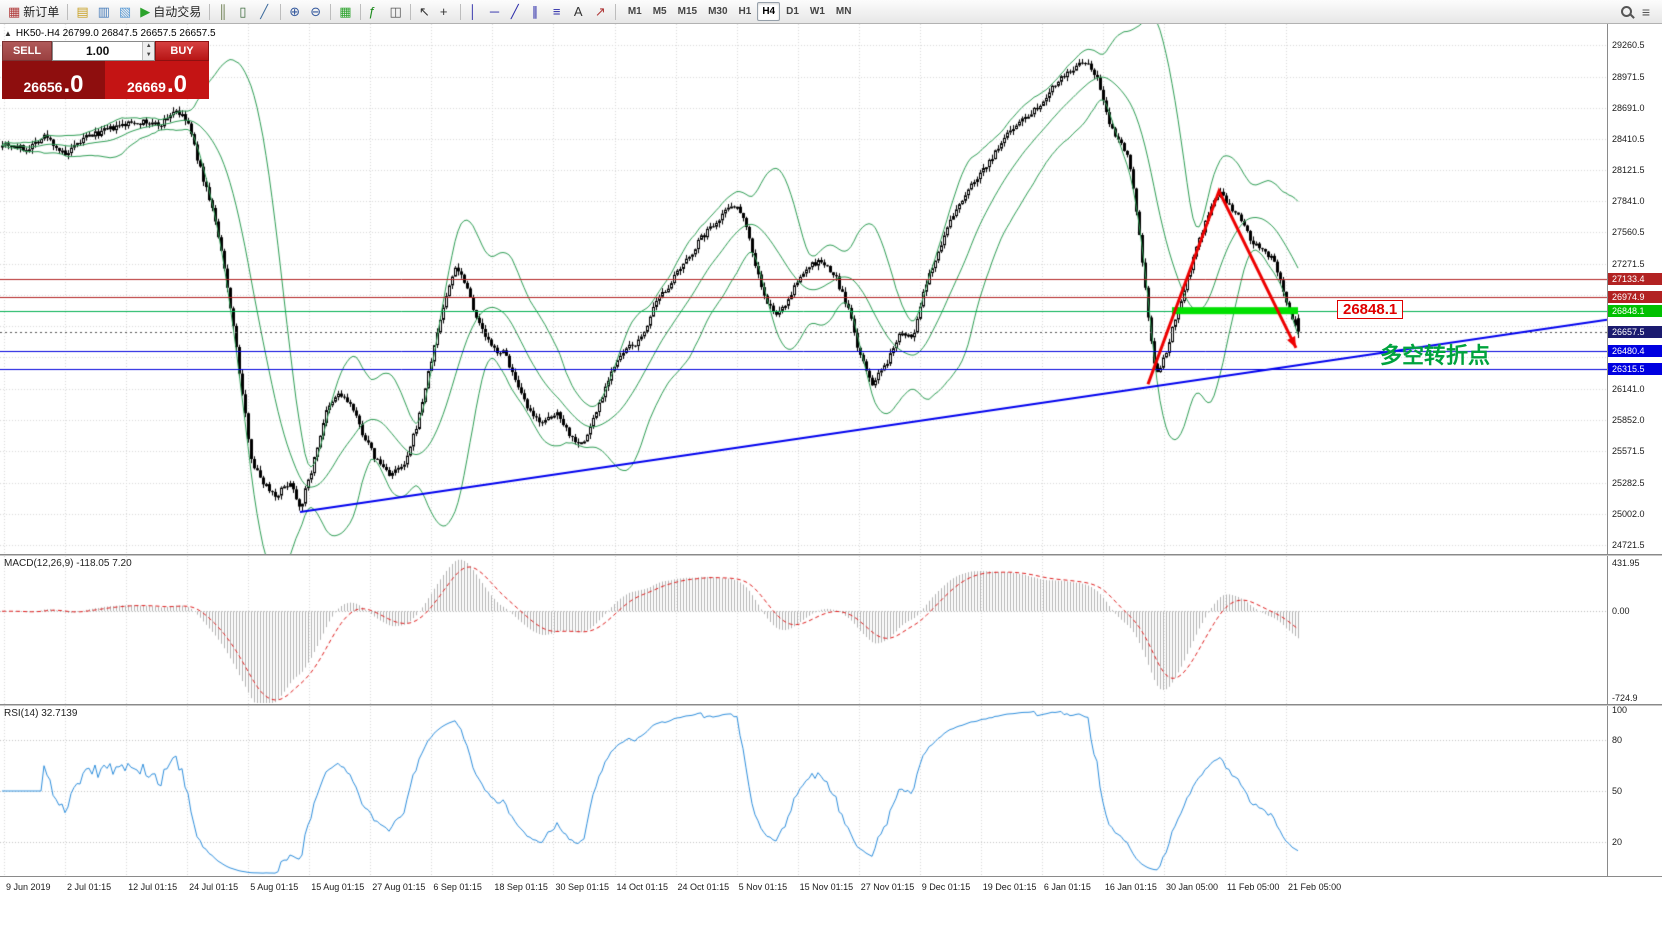  I want to click on price-axis-label: 25852.0, so click(1628, 420).